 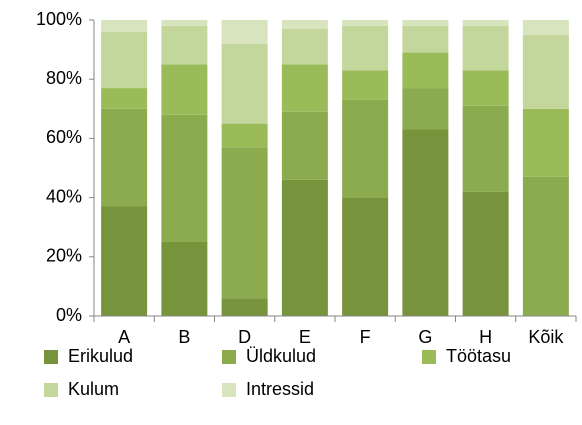 I want to click on x-tick-label: H, so click(x=485, y=337).